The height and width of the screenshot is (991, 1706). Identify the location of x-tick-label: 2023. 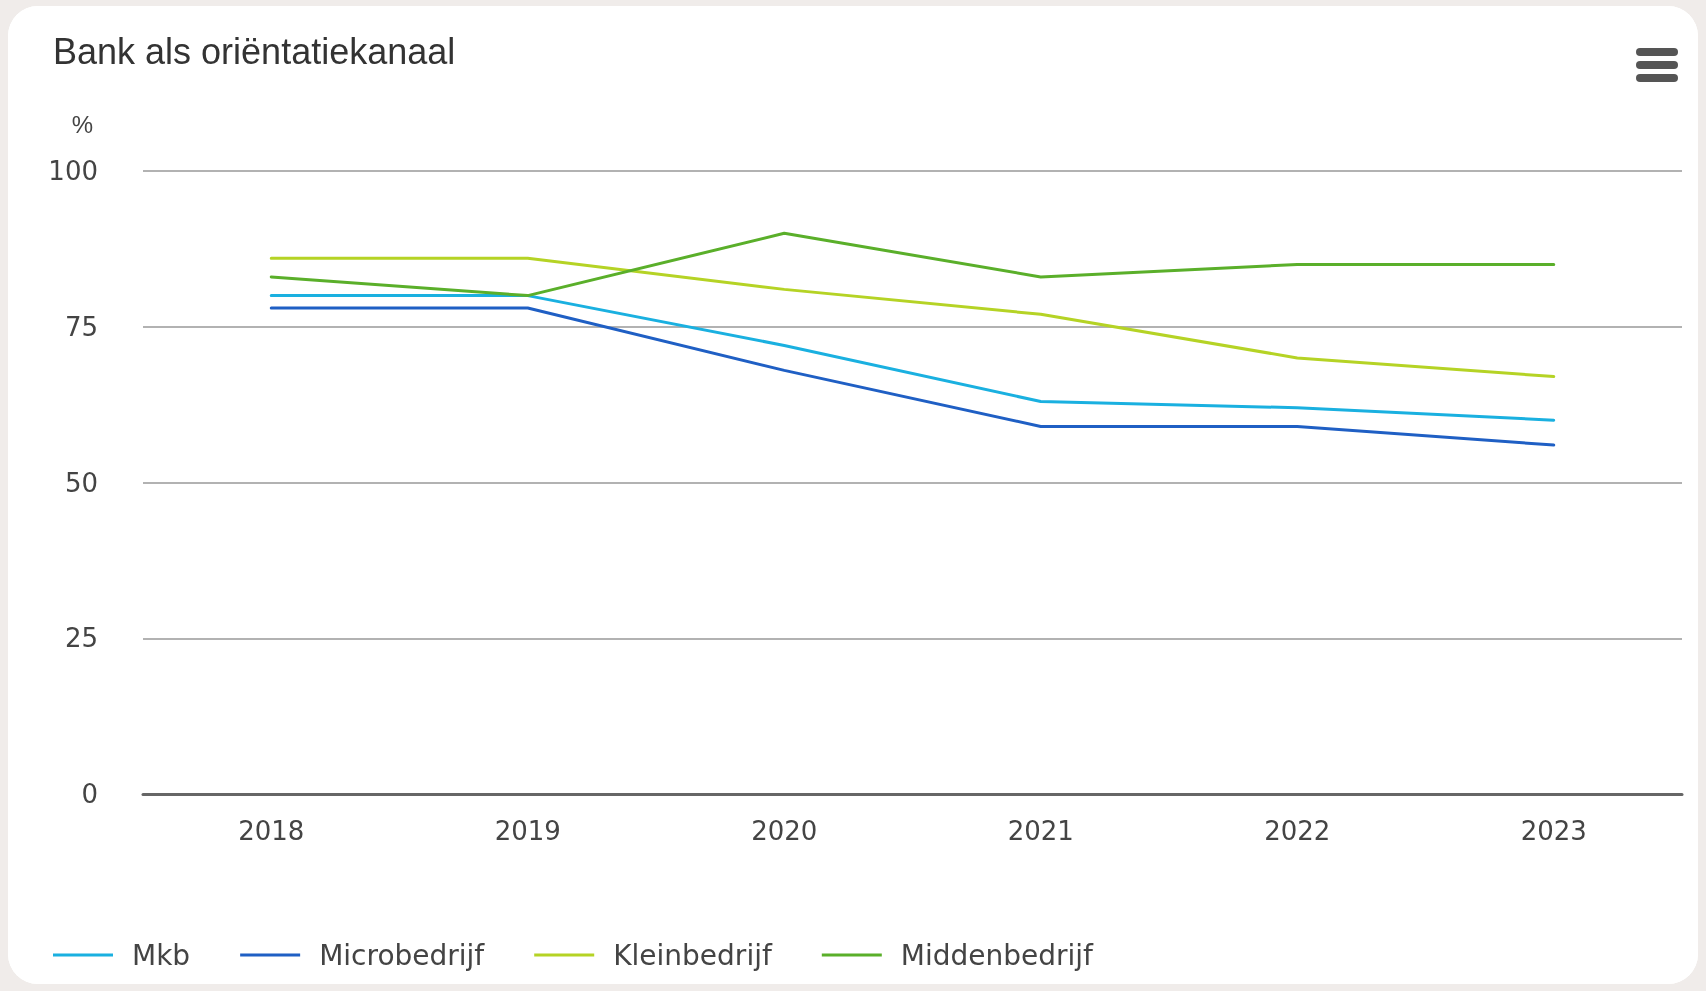
(1553, 831).